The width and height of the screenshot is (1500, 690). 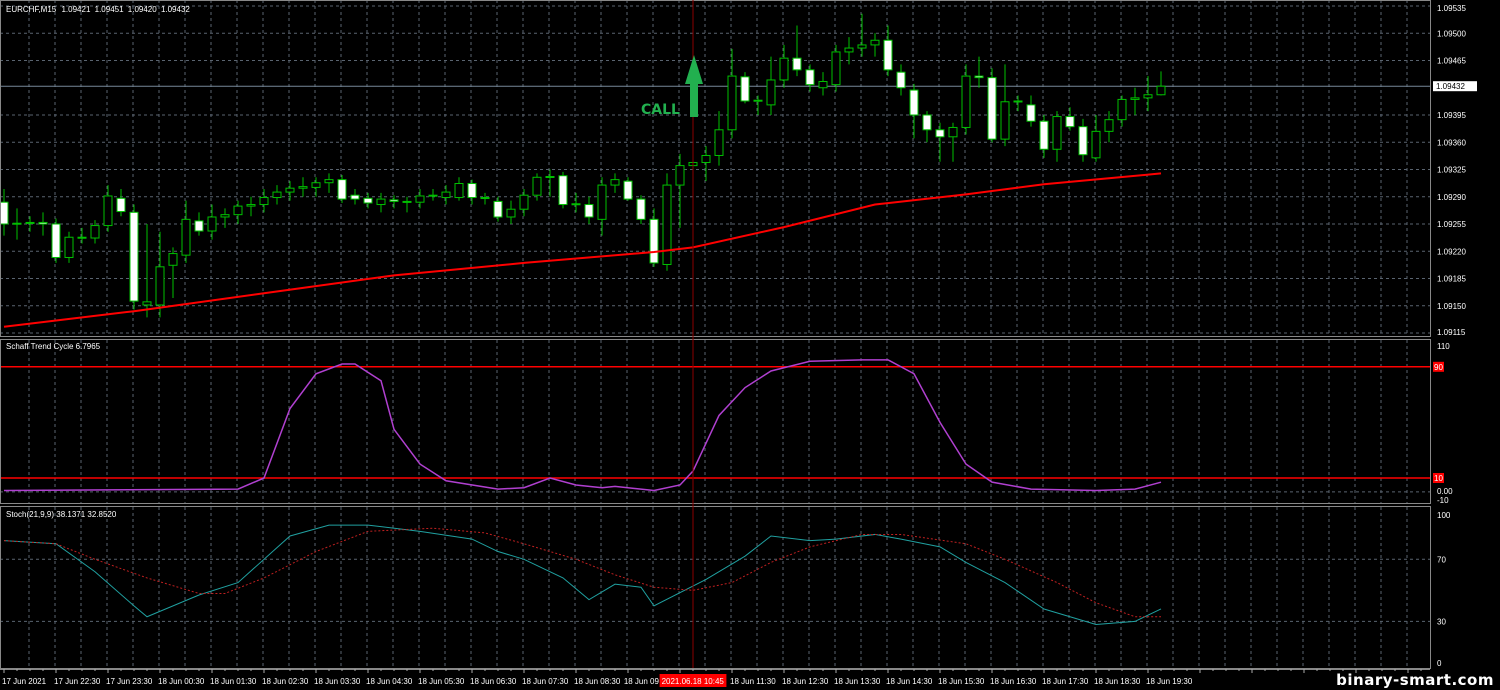 I want to click on time-tick-label: 18 Jun 18:30, so click(x=1117, y=681).